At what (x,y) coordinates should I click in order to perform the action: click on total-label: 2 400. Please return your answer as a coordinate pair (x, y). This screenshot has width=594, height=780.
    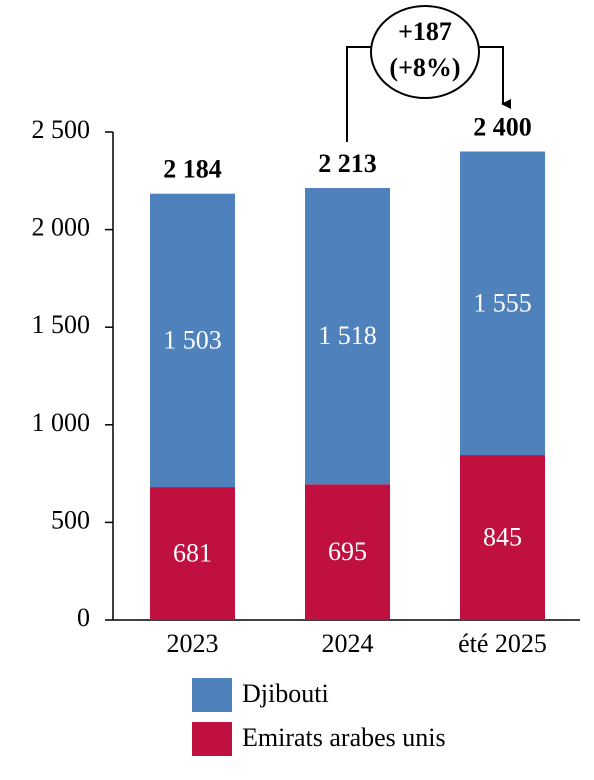
    Looking at the image, I should click on (502, 126).